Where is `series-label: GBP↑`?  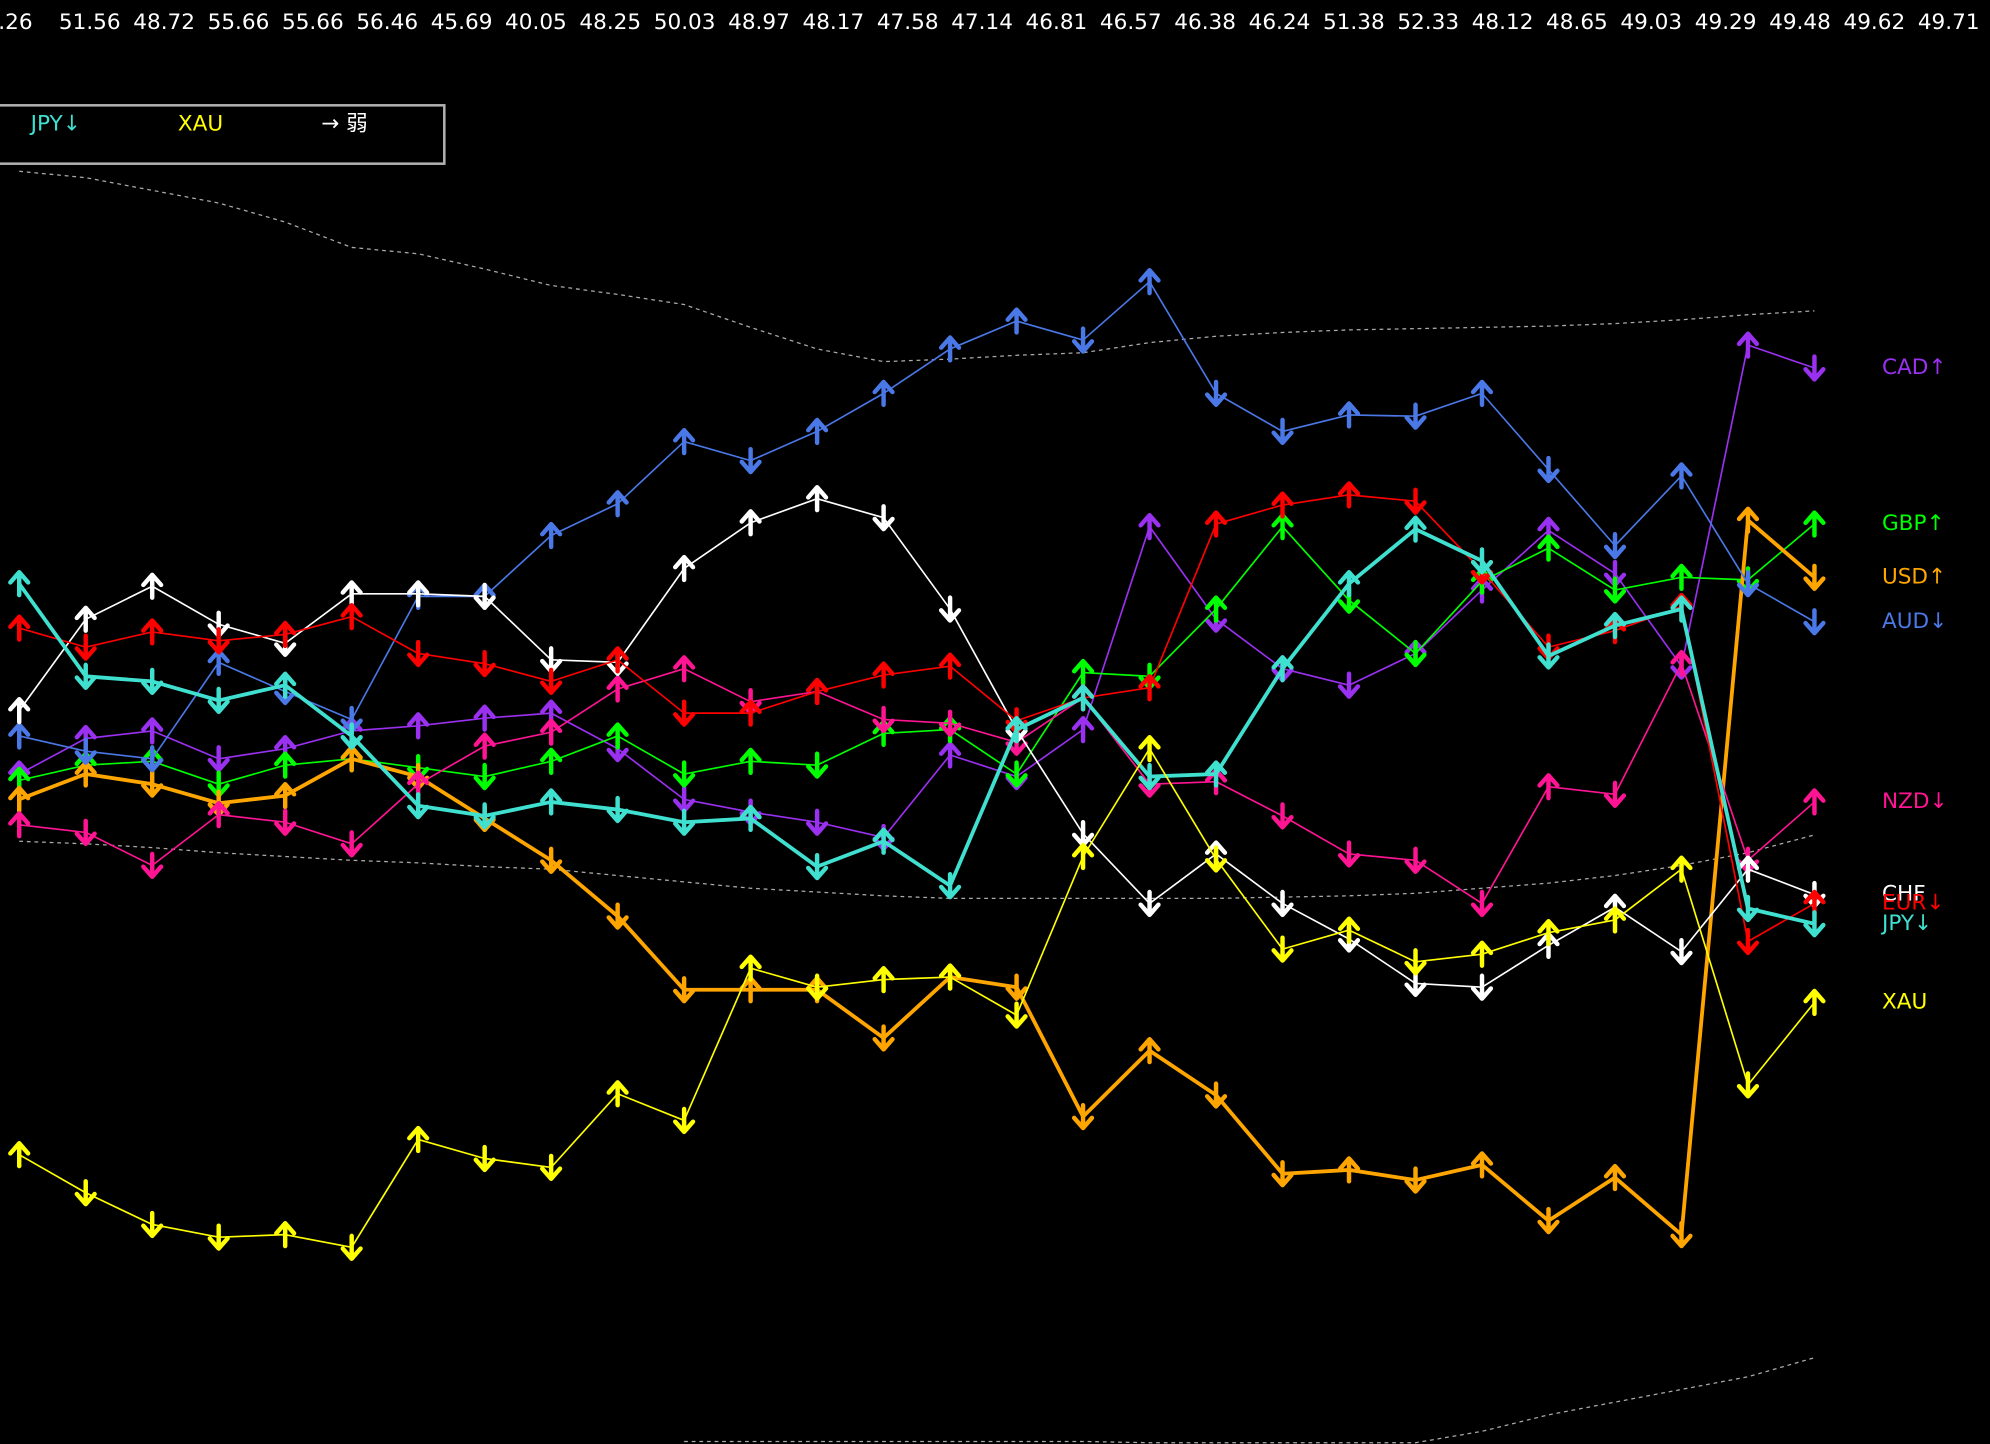 series-label: GBP↑ is located at coordinates (1913, 523).